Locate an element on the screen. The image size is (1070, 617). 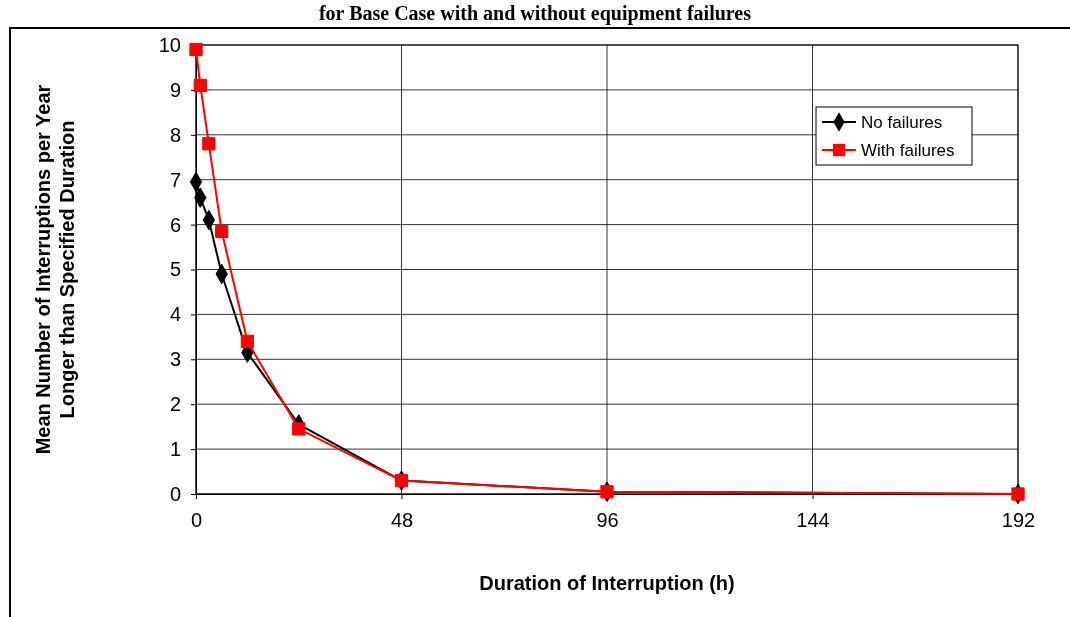
y-tick-label: 9 is located at coordinates (175, 89).